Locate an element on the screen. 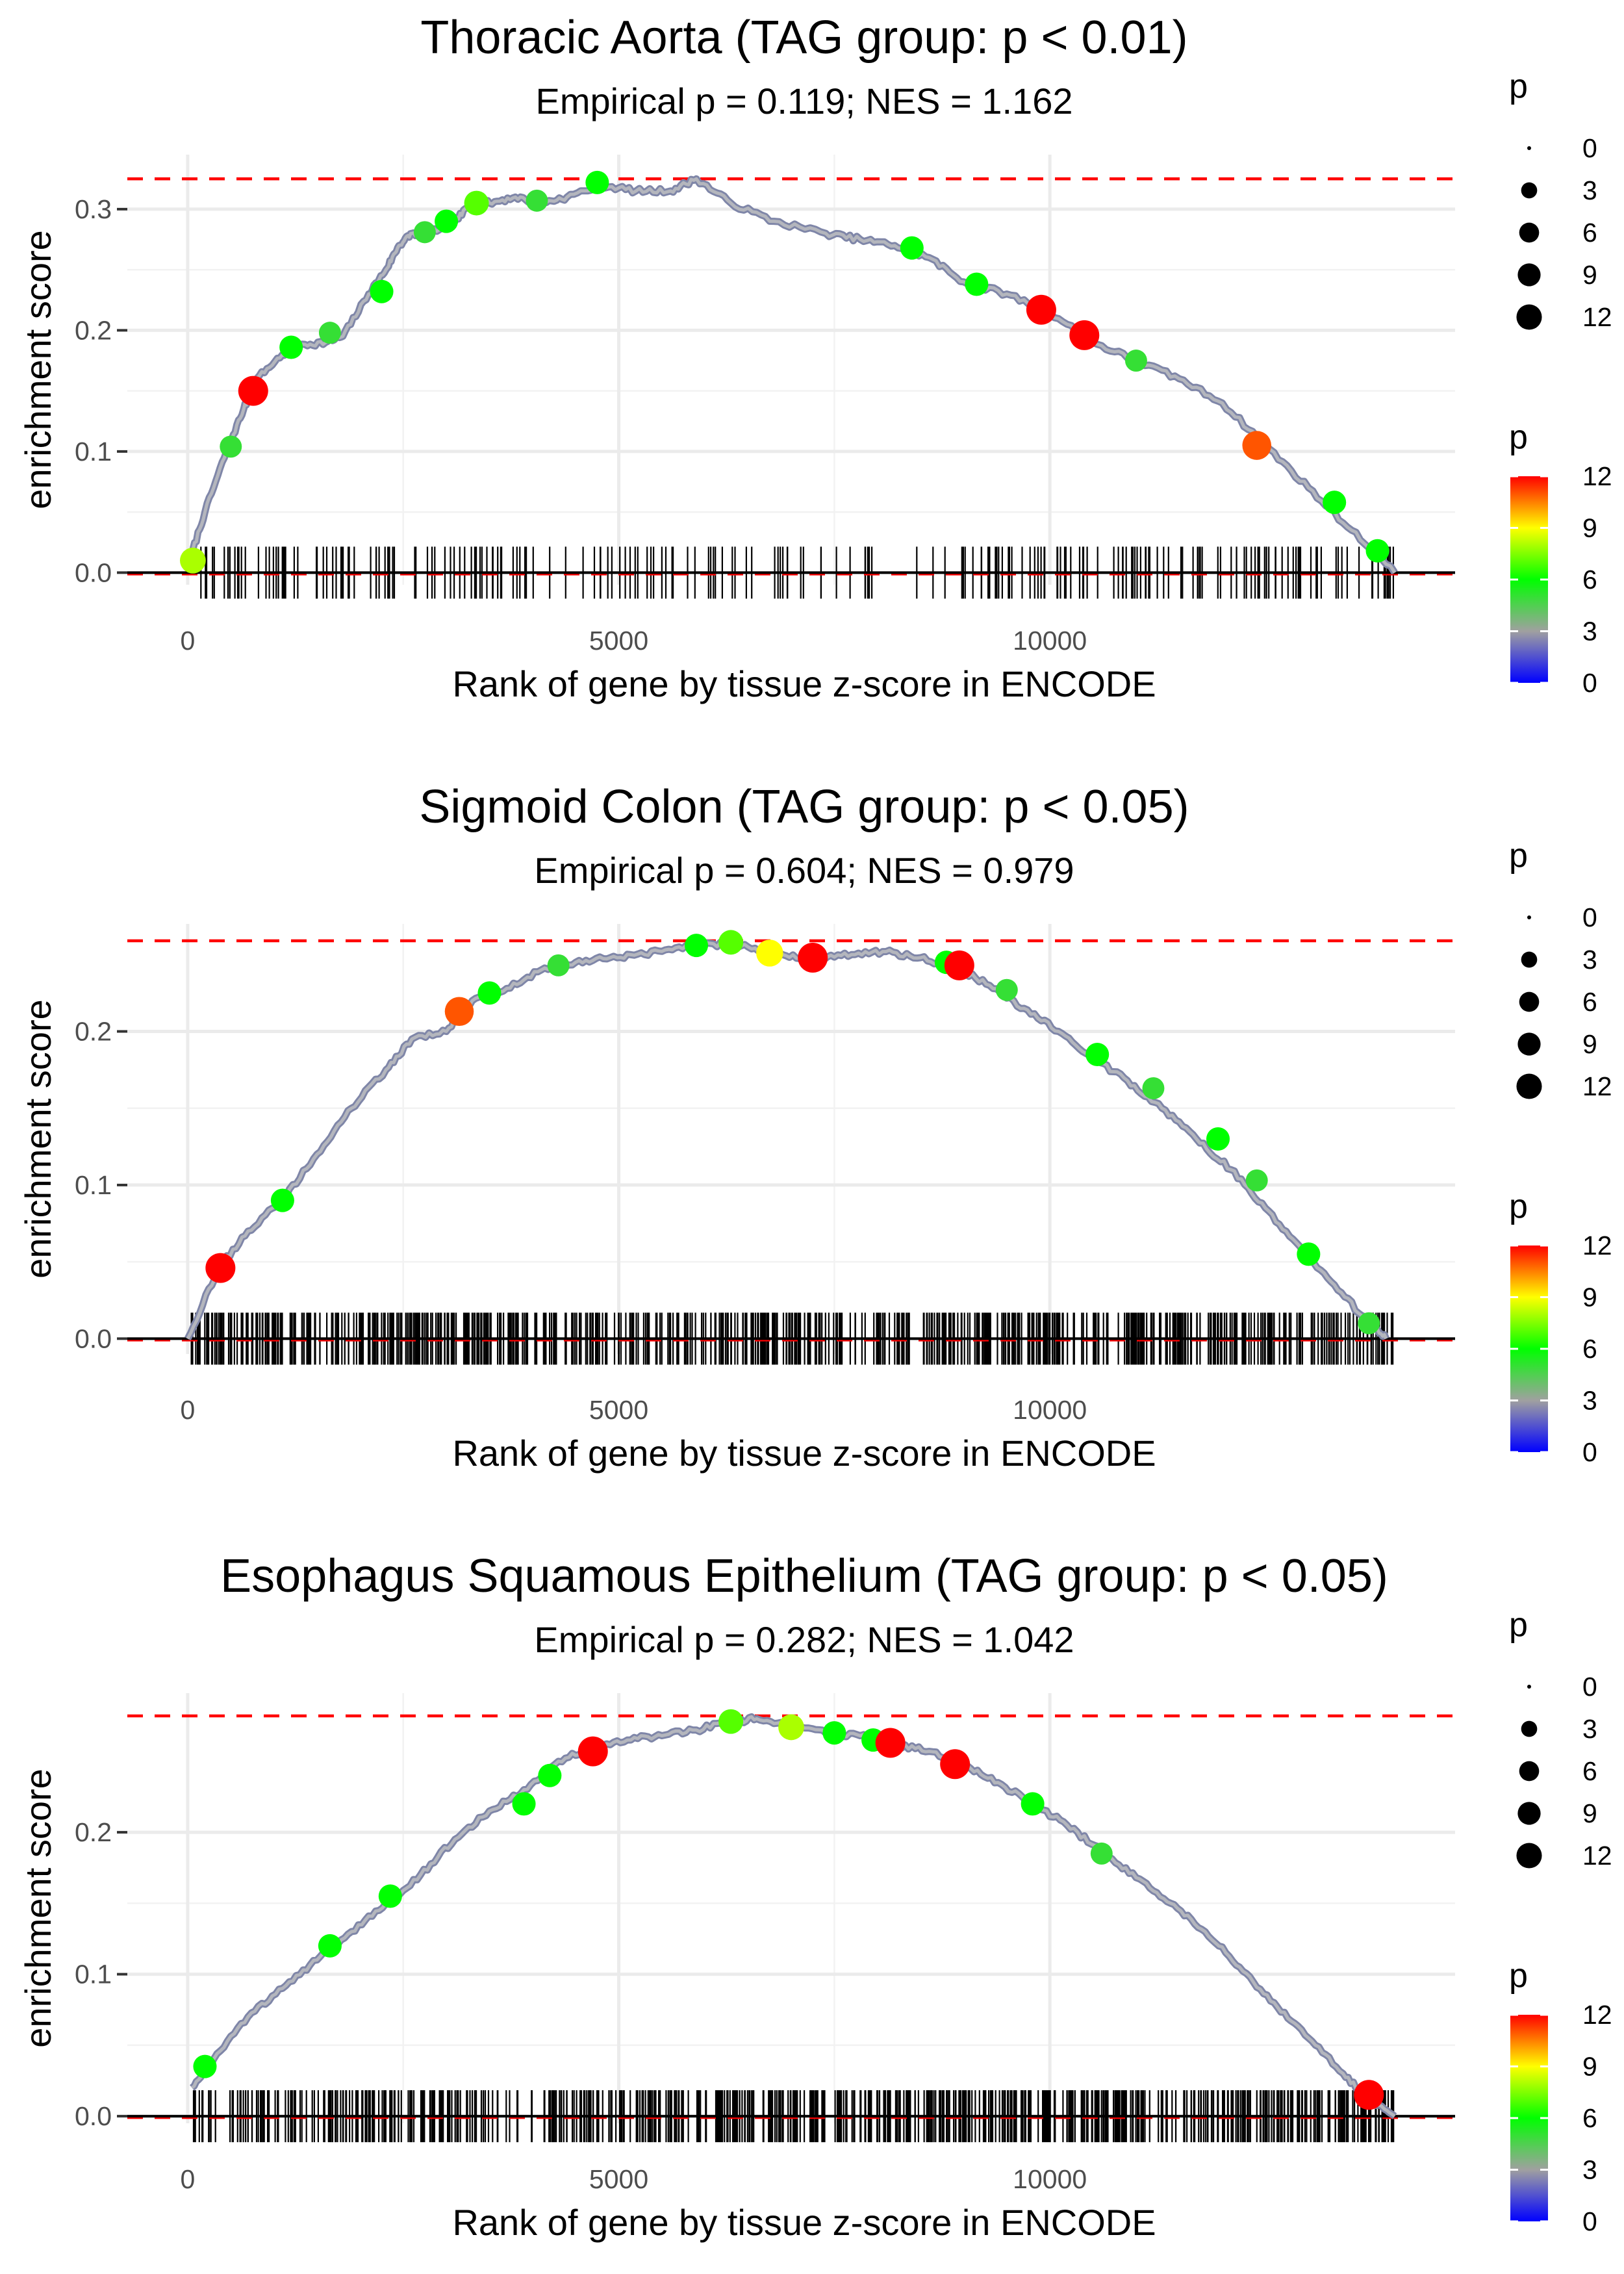 The width and height of the screenshot is (1624, 2274). x-tick-label: 0 is located at coordinates (188, 641).